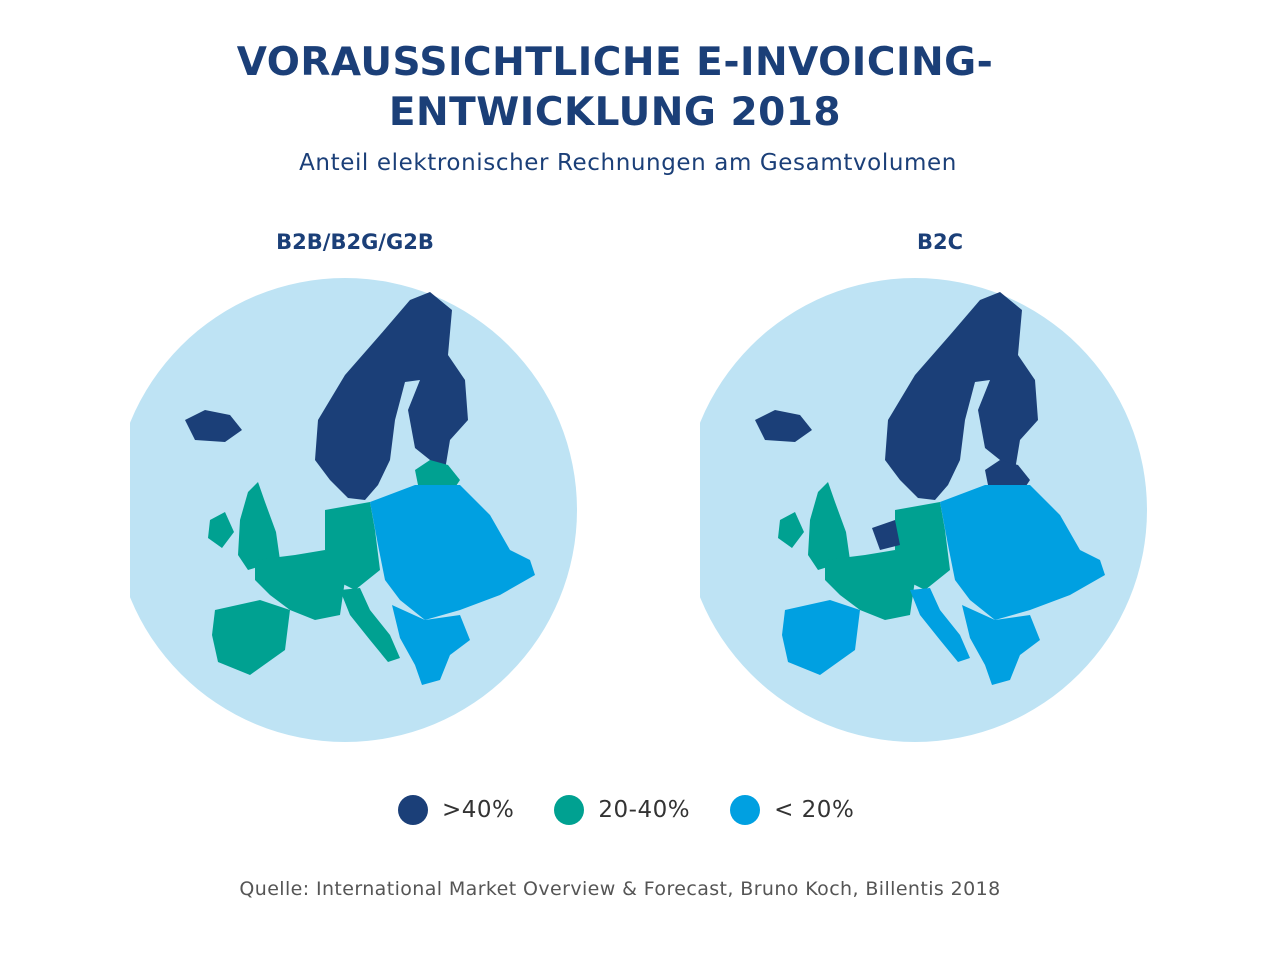 The height and width of the screenshot is (959, 1285). I want to click on legend-item-high: >40%, so click(456, 810).